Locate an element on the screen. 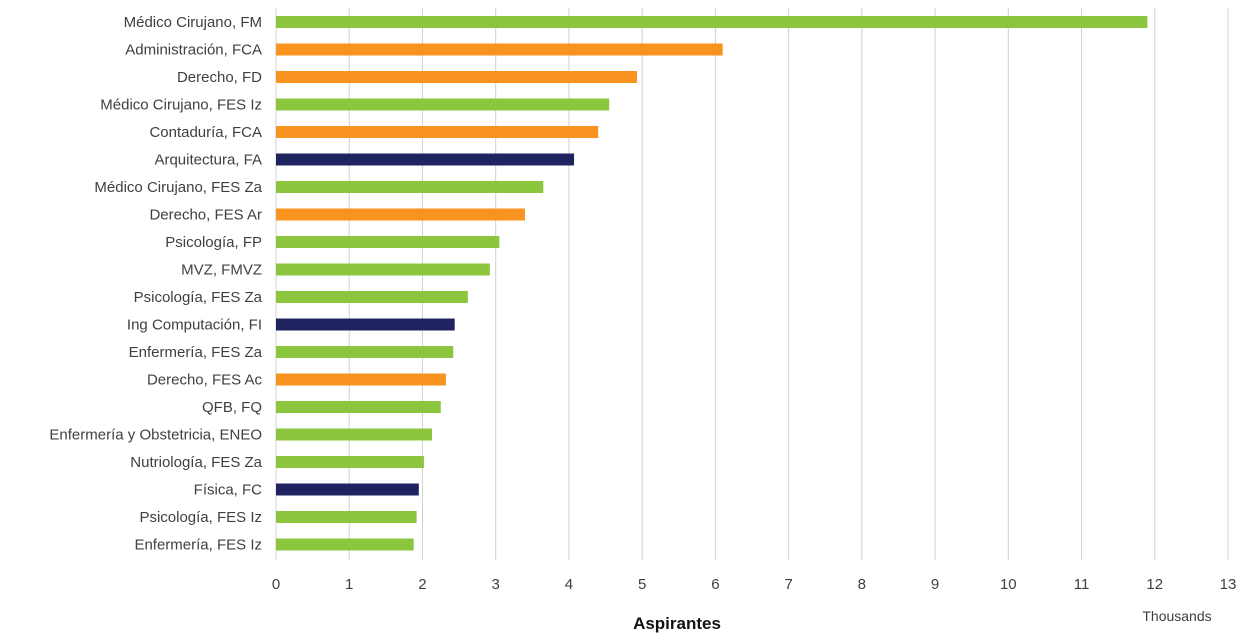  x-tick-label: 5 is located at coordinates (642, 584).